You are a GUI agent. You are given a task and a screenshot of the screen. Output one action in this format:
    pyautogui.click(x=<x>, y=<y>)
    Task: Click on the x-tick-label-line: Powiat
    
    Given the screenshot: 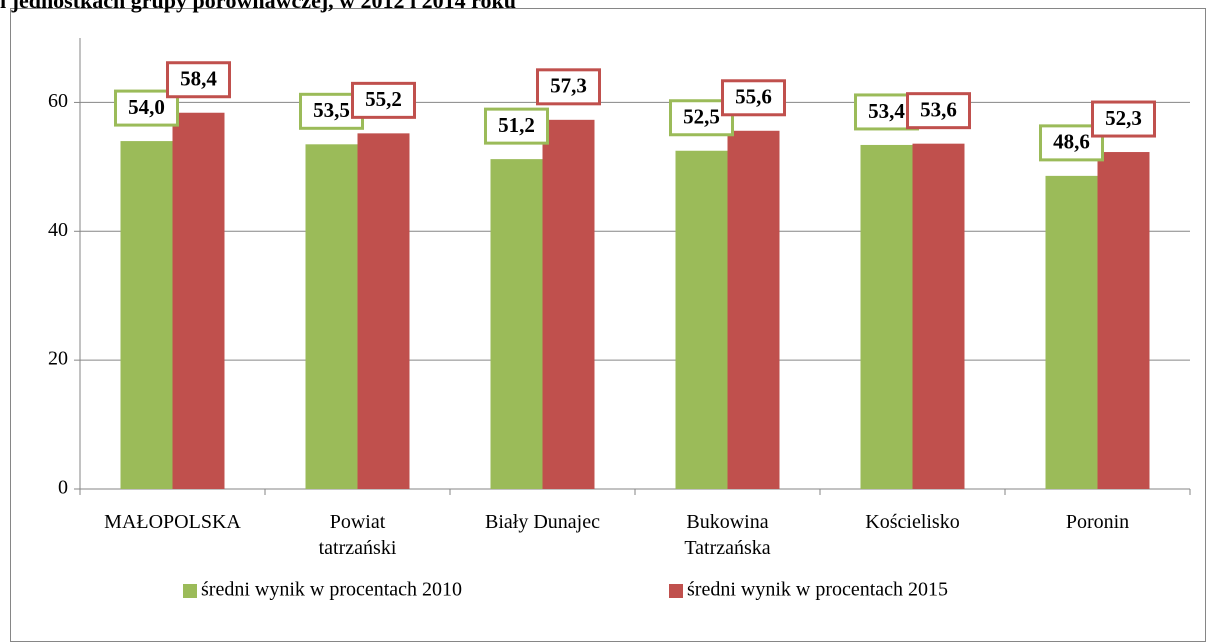 What is the action you would take?
    pyautogui.click(x=358, y=522)
    